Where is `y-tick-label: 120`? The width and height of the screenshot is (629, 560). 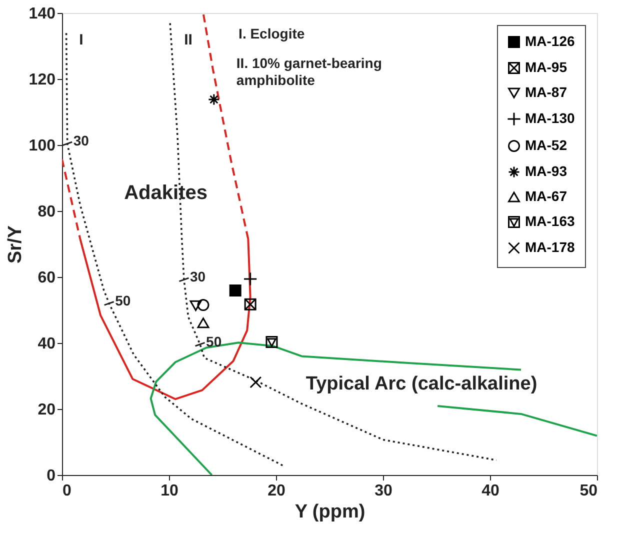 y-tick-label: 120 is located at coordinates (42, 80).